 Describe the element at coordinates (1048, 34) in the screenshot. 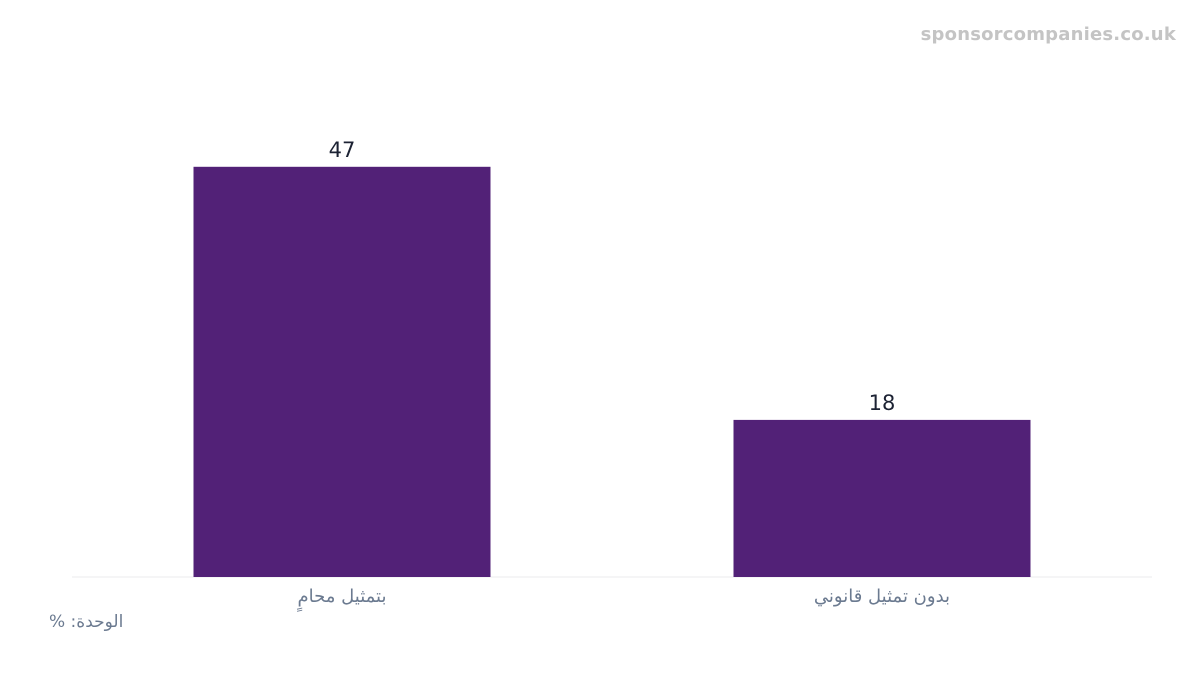

I see `watermark: sponsorcompanies.co.uk` at that location.